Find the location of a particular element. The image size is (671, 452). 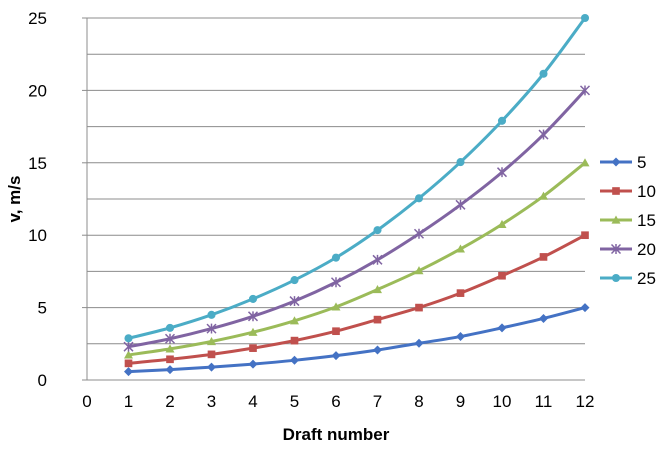

y-tick-label: 20 is located at coordinates (37, 90).